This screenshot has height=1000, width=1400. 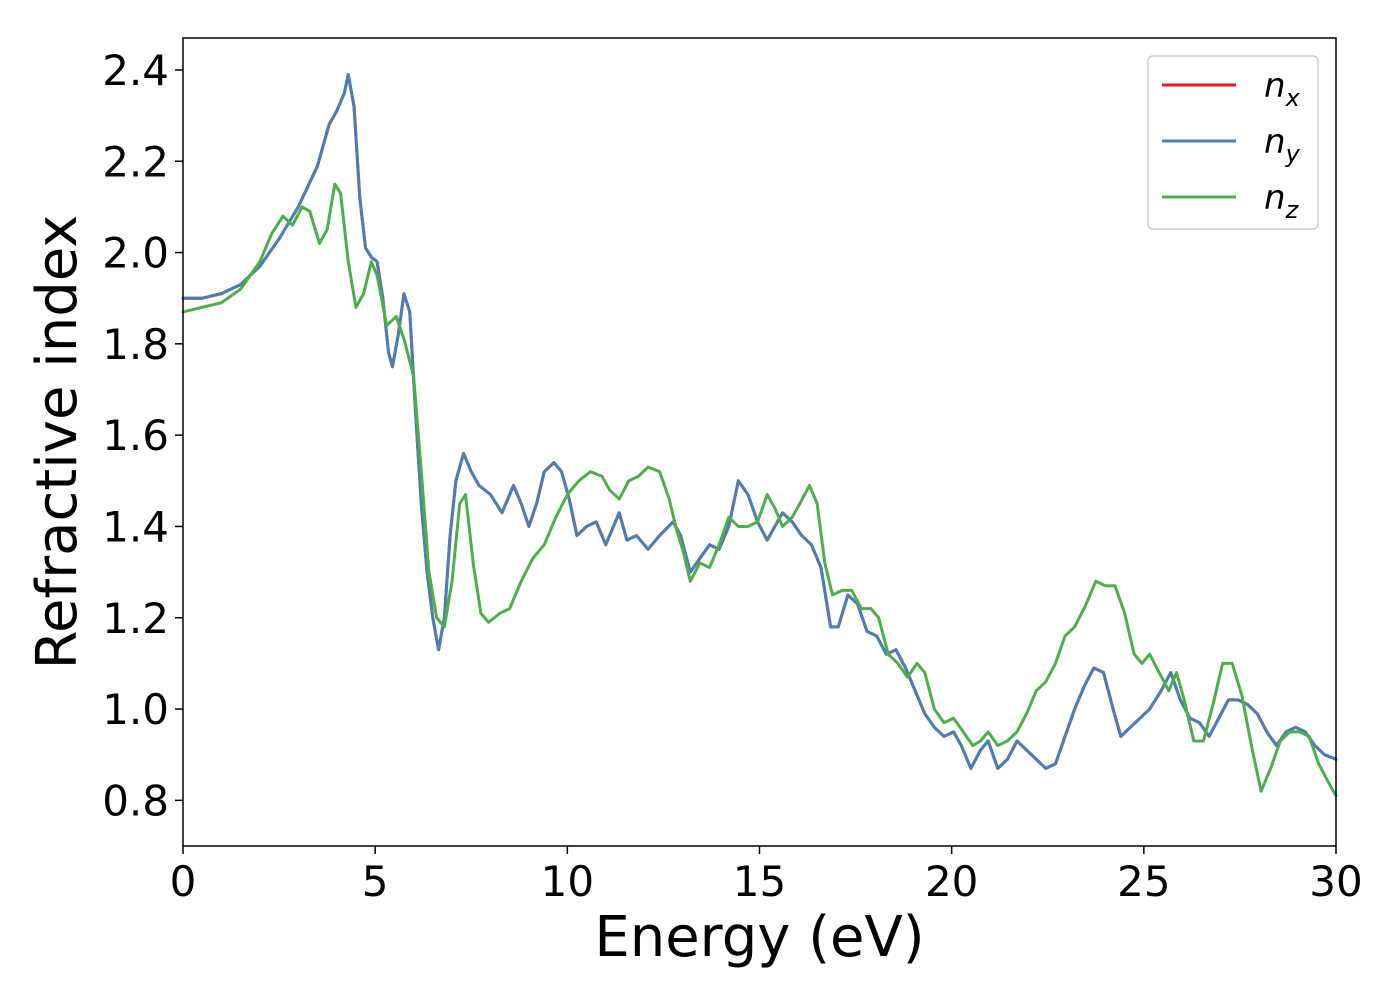 What do you see at coordinates (375, 881) in the screenshot?
I see `x-tick-label: 5` at bounding box center [375, 881].